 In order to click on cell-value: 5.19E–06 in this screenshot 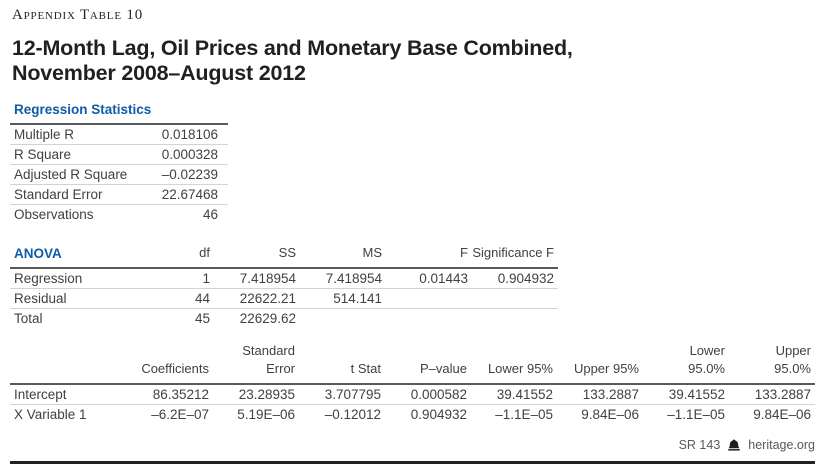, I will do `click(266, 415)`.